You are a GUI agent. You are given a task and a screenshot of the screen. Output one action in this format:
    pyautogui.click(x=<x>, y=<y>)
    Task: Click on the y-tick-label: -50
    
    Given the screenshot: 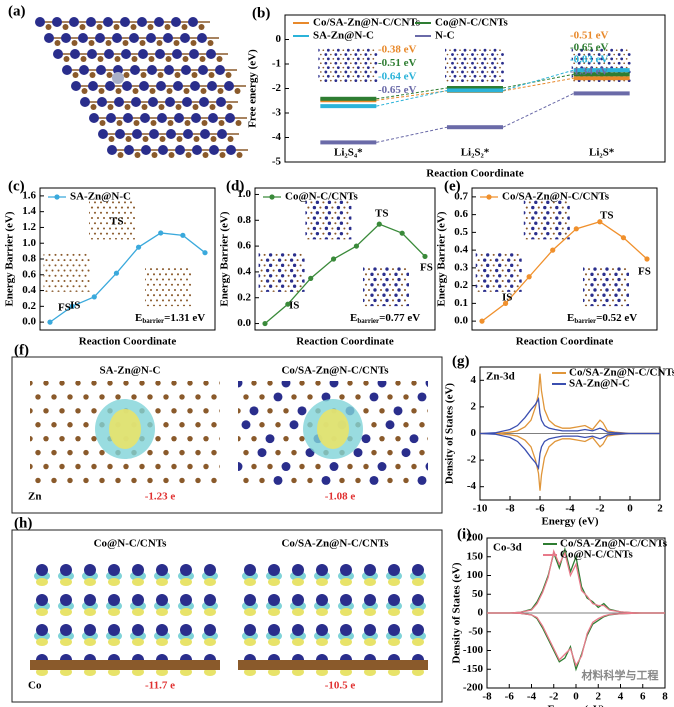 What is the action you would take?
    pyautogui.click(x=475, y=631)
    